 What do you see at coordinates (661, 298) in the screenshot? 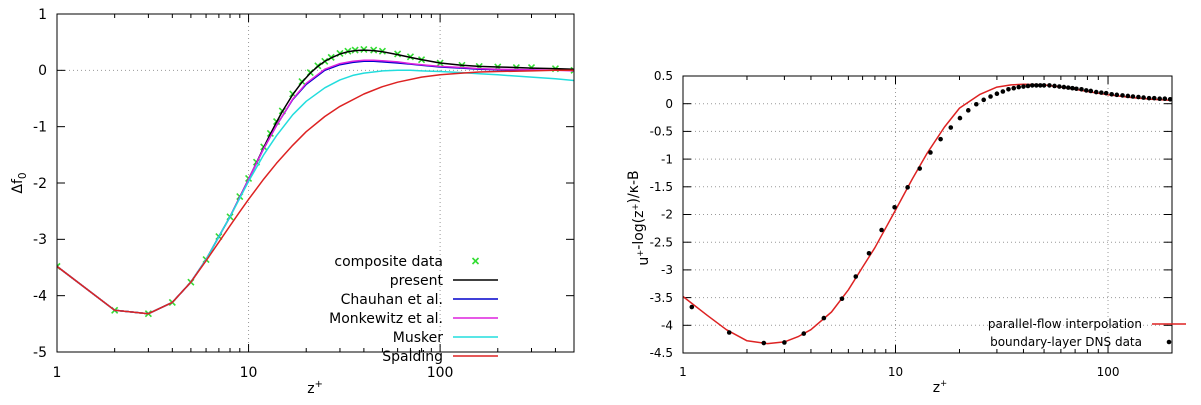
I see `y-tick-label: -3.5` at bounding box center [661, 298].